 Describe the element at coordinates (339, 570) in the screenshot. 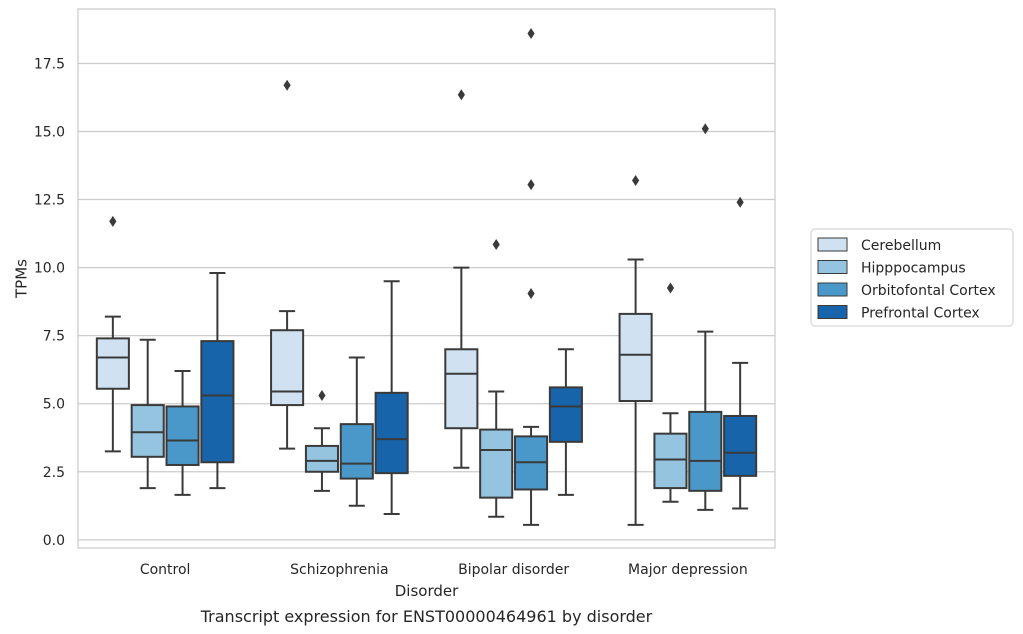

I see `x-tick-label: Schizophrenia` at that location.